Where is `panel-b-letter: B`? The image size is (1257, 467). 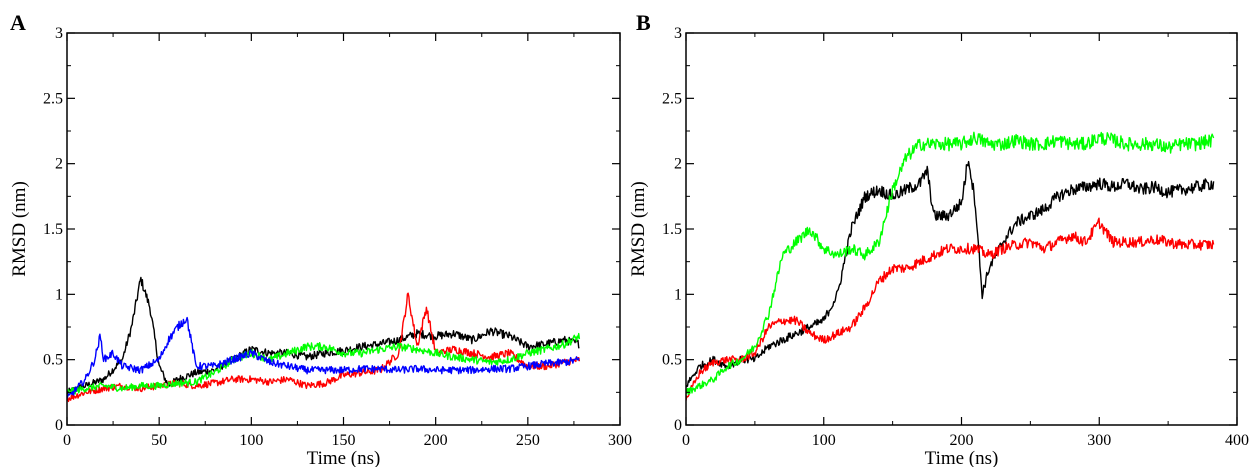 panel-b-letter: B is located at coordinates (643, 22).